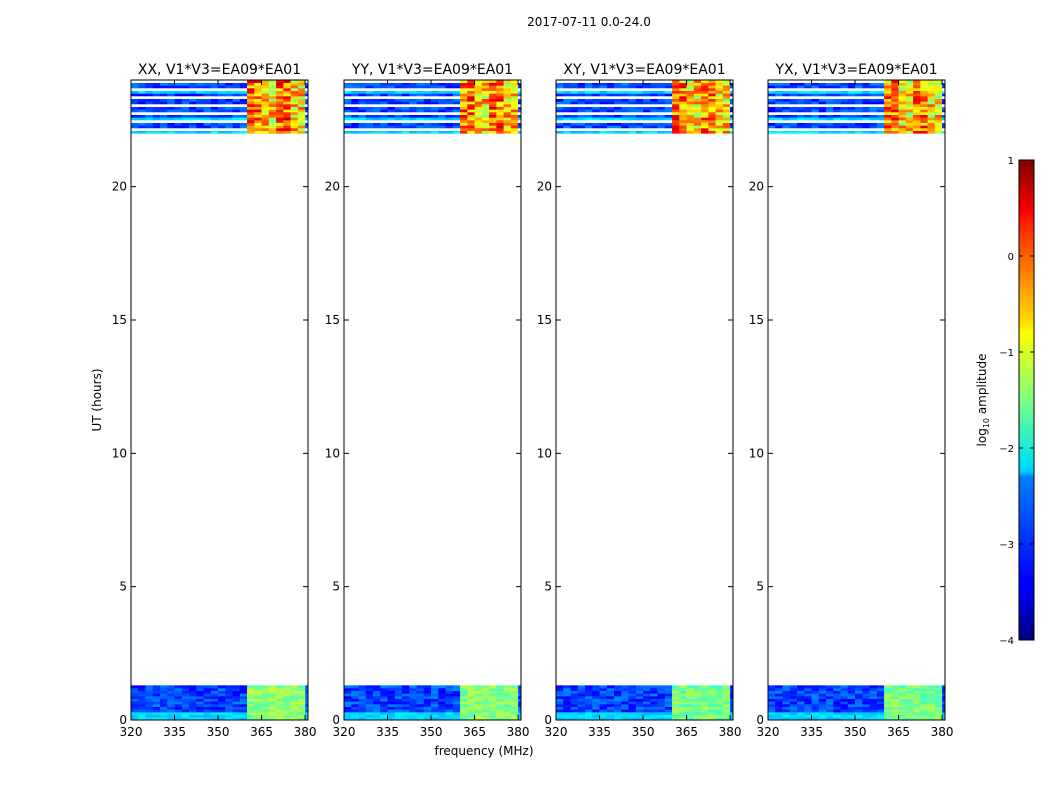  What do you see at coordinates (119, 453) in the screenshot?
I see `y-tick-label: 10` at bounding box center [119, 453].